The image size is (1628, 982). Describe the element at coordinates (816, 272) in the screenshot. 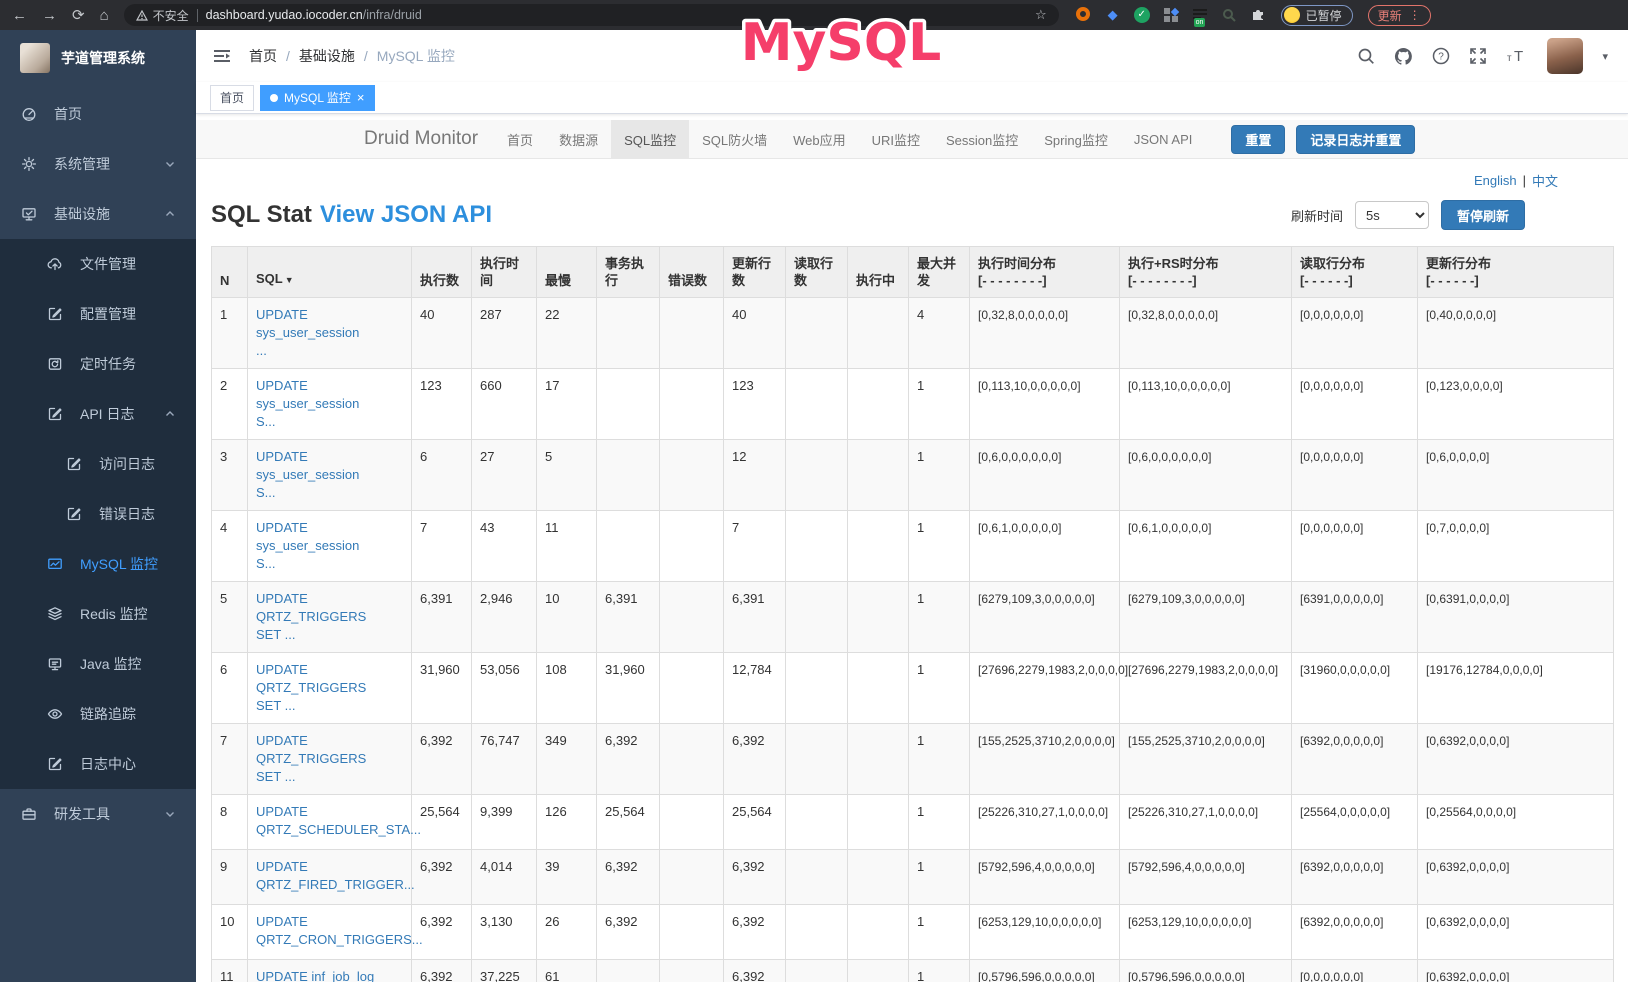

I see `column-header-读取行数: 读取行数` at that location.